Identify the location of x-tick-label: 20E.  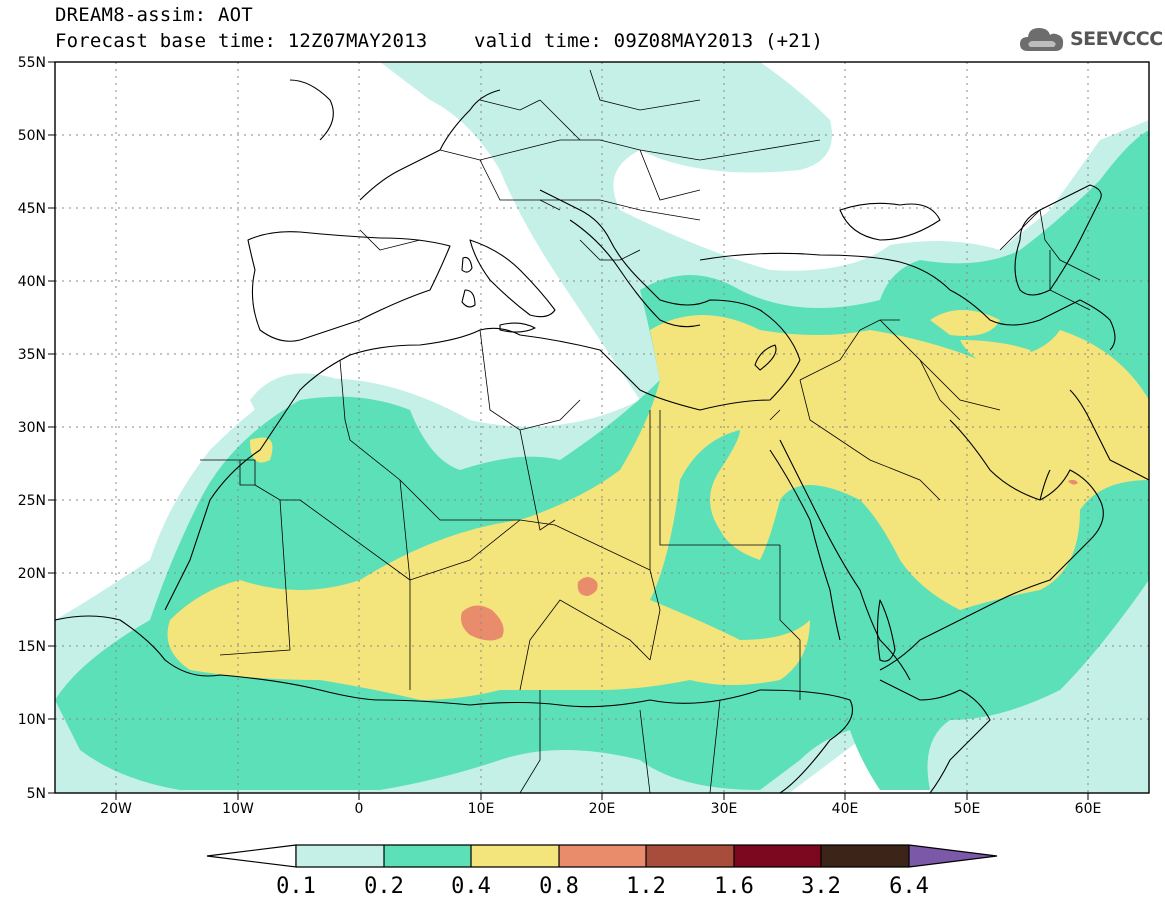
(602, 809).